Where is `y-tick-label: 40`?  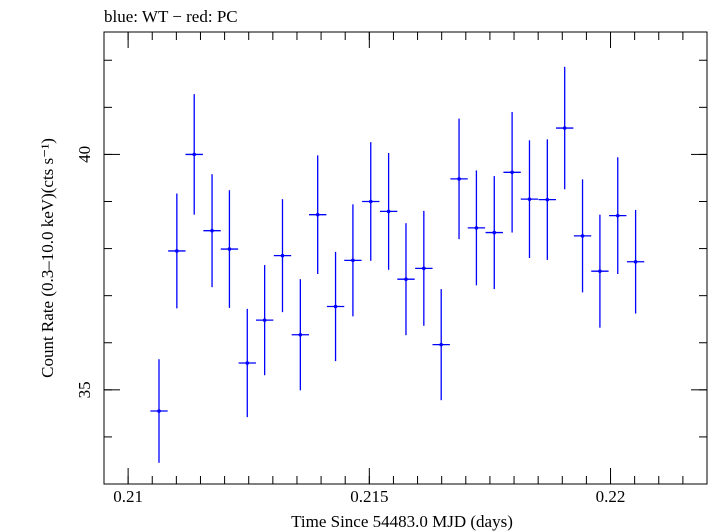 y-tick-label: 40 is located at coordinates (84, 154).